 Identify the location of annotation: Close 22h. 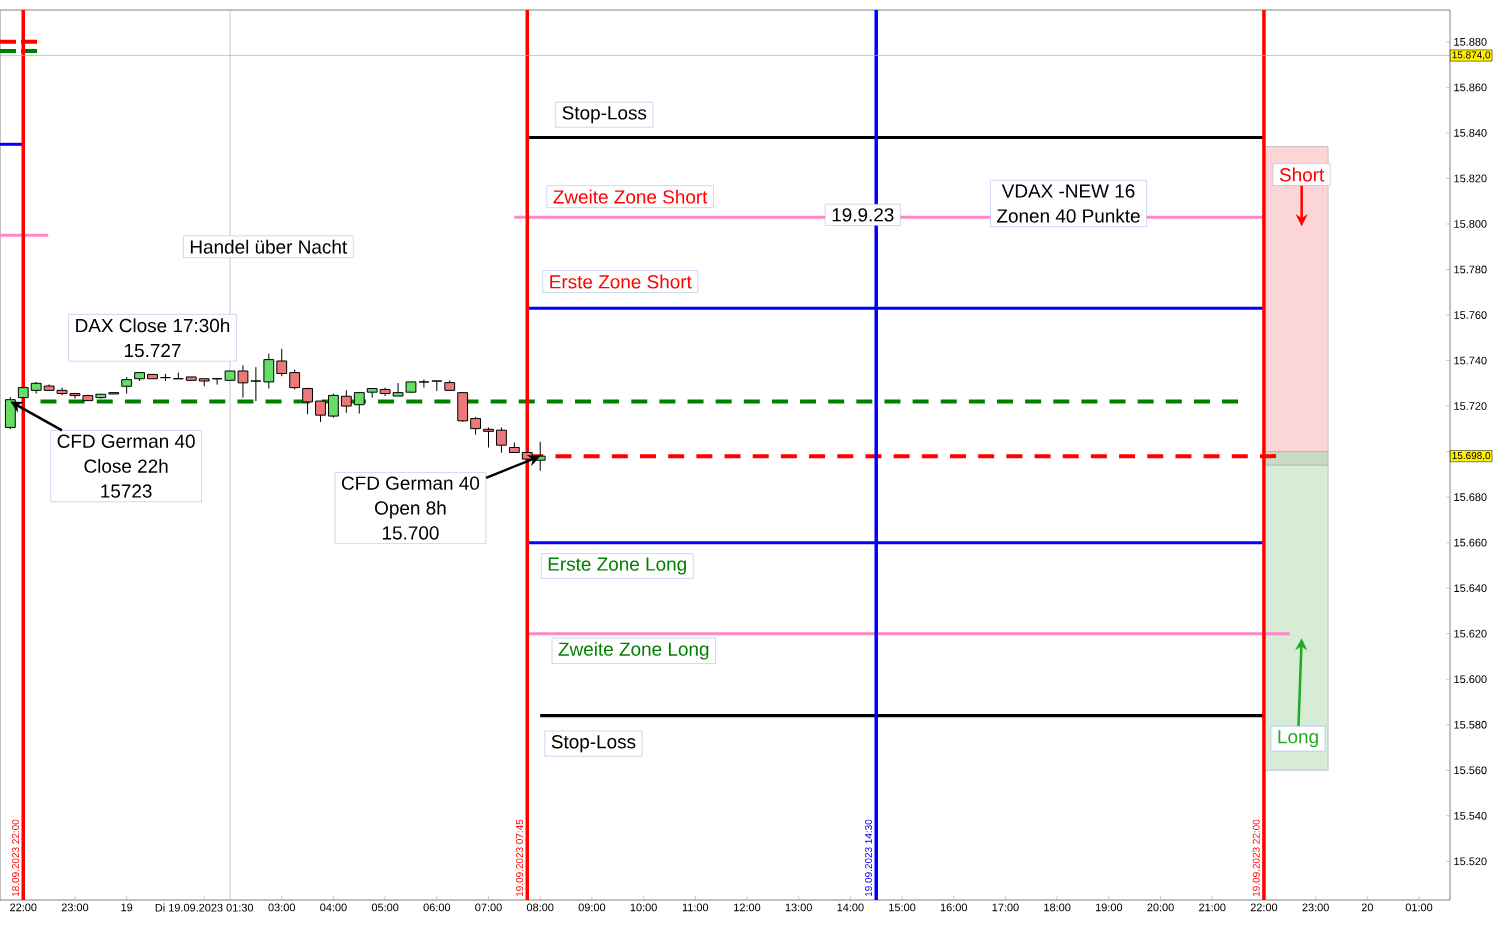
(126, 465).